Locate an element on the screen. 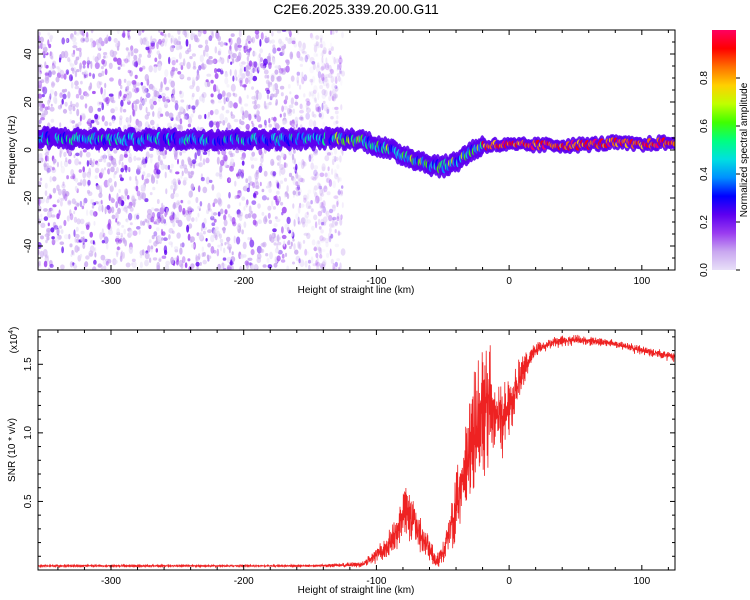 The image size is (750, 600). colorbar-tick-label: 0.8 is located at coordinates (704, 78).